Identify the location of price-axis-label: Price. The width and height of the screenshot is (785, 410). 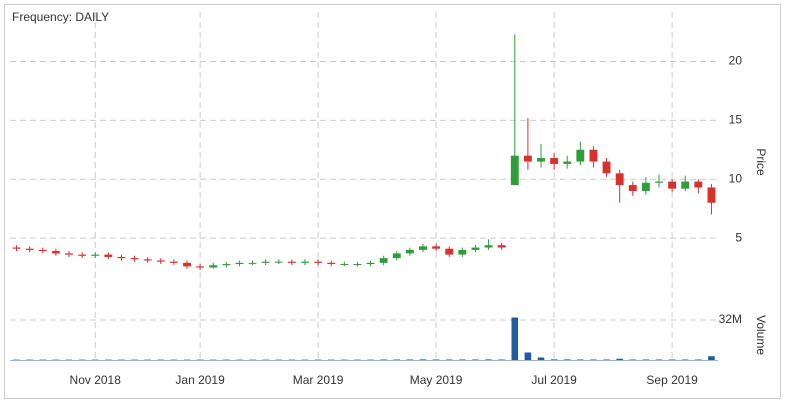
(761, 162).